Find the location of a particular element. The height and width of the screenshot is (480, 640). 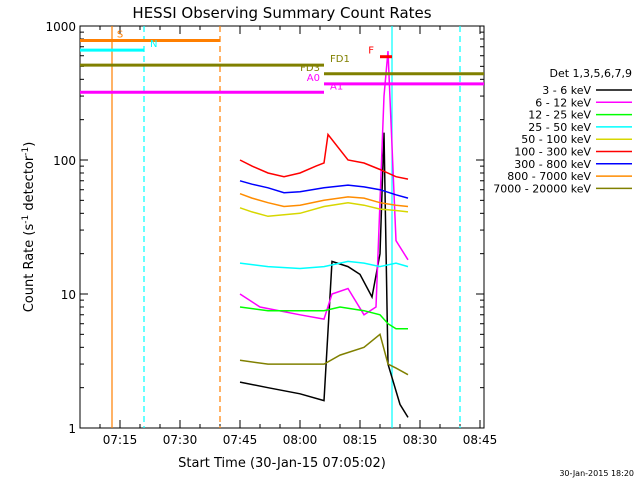

annotation-label: S is located at coordinates (120, 34).